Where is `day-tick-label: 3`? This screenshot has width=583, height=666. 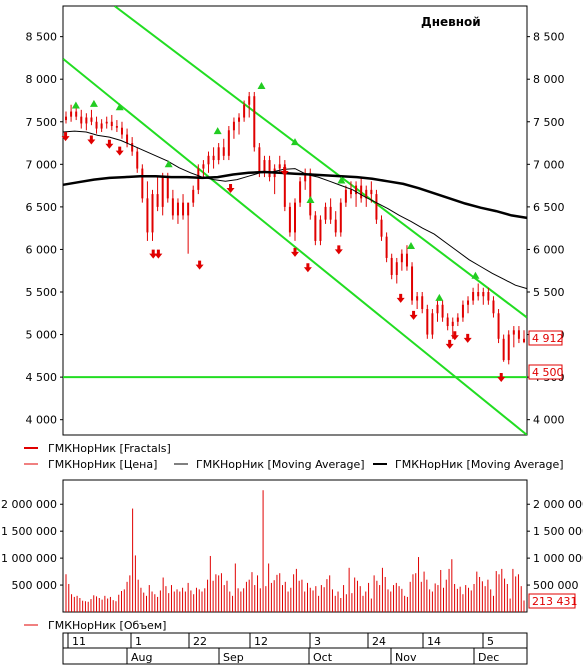
day-tick-label: 3 is located at coordinates (317, 641).